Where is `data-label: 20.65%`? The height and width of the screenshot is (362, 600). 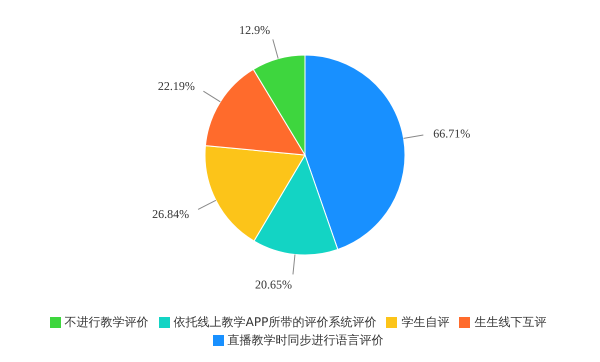 data-label: 20.65% is located at coordinates (273, 284).